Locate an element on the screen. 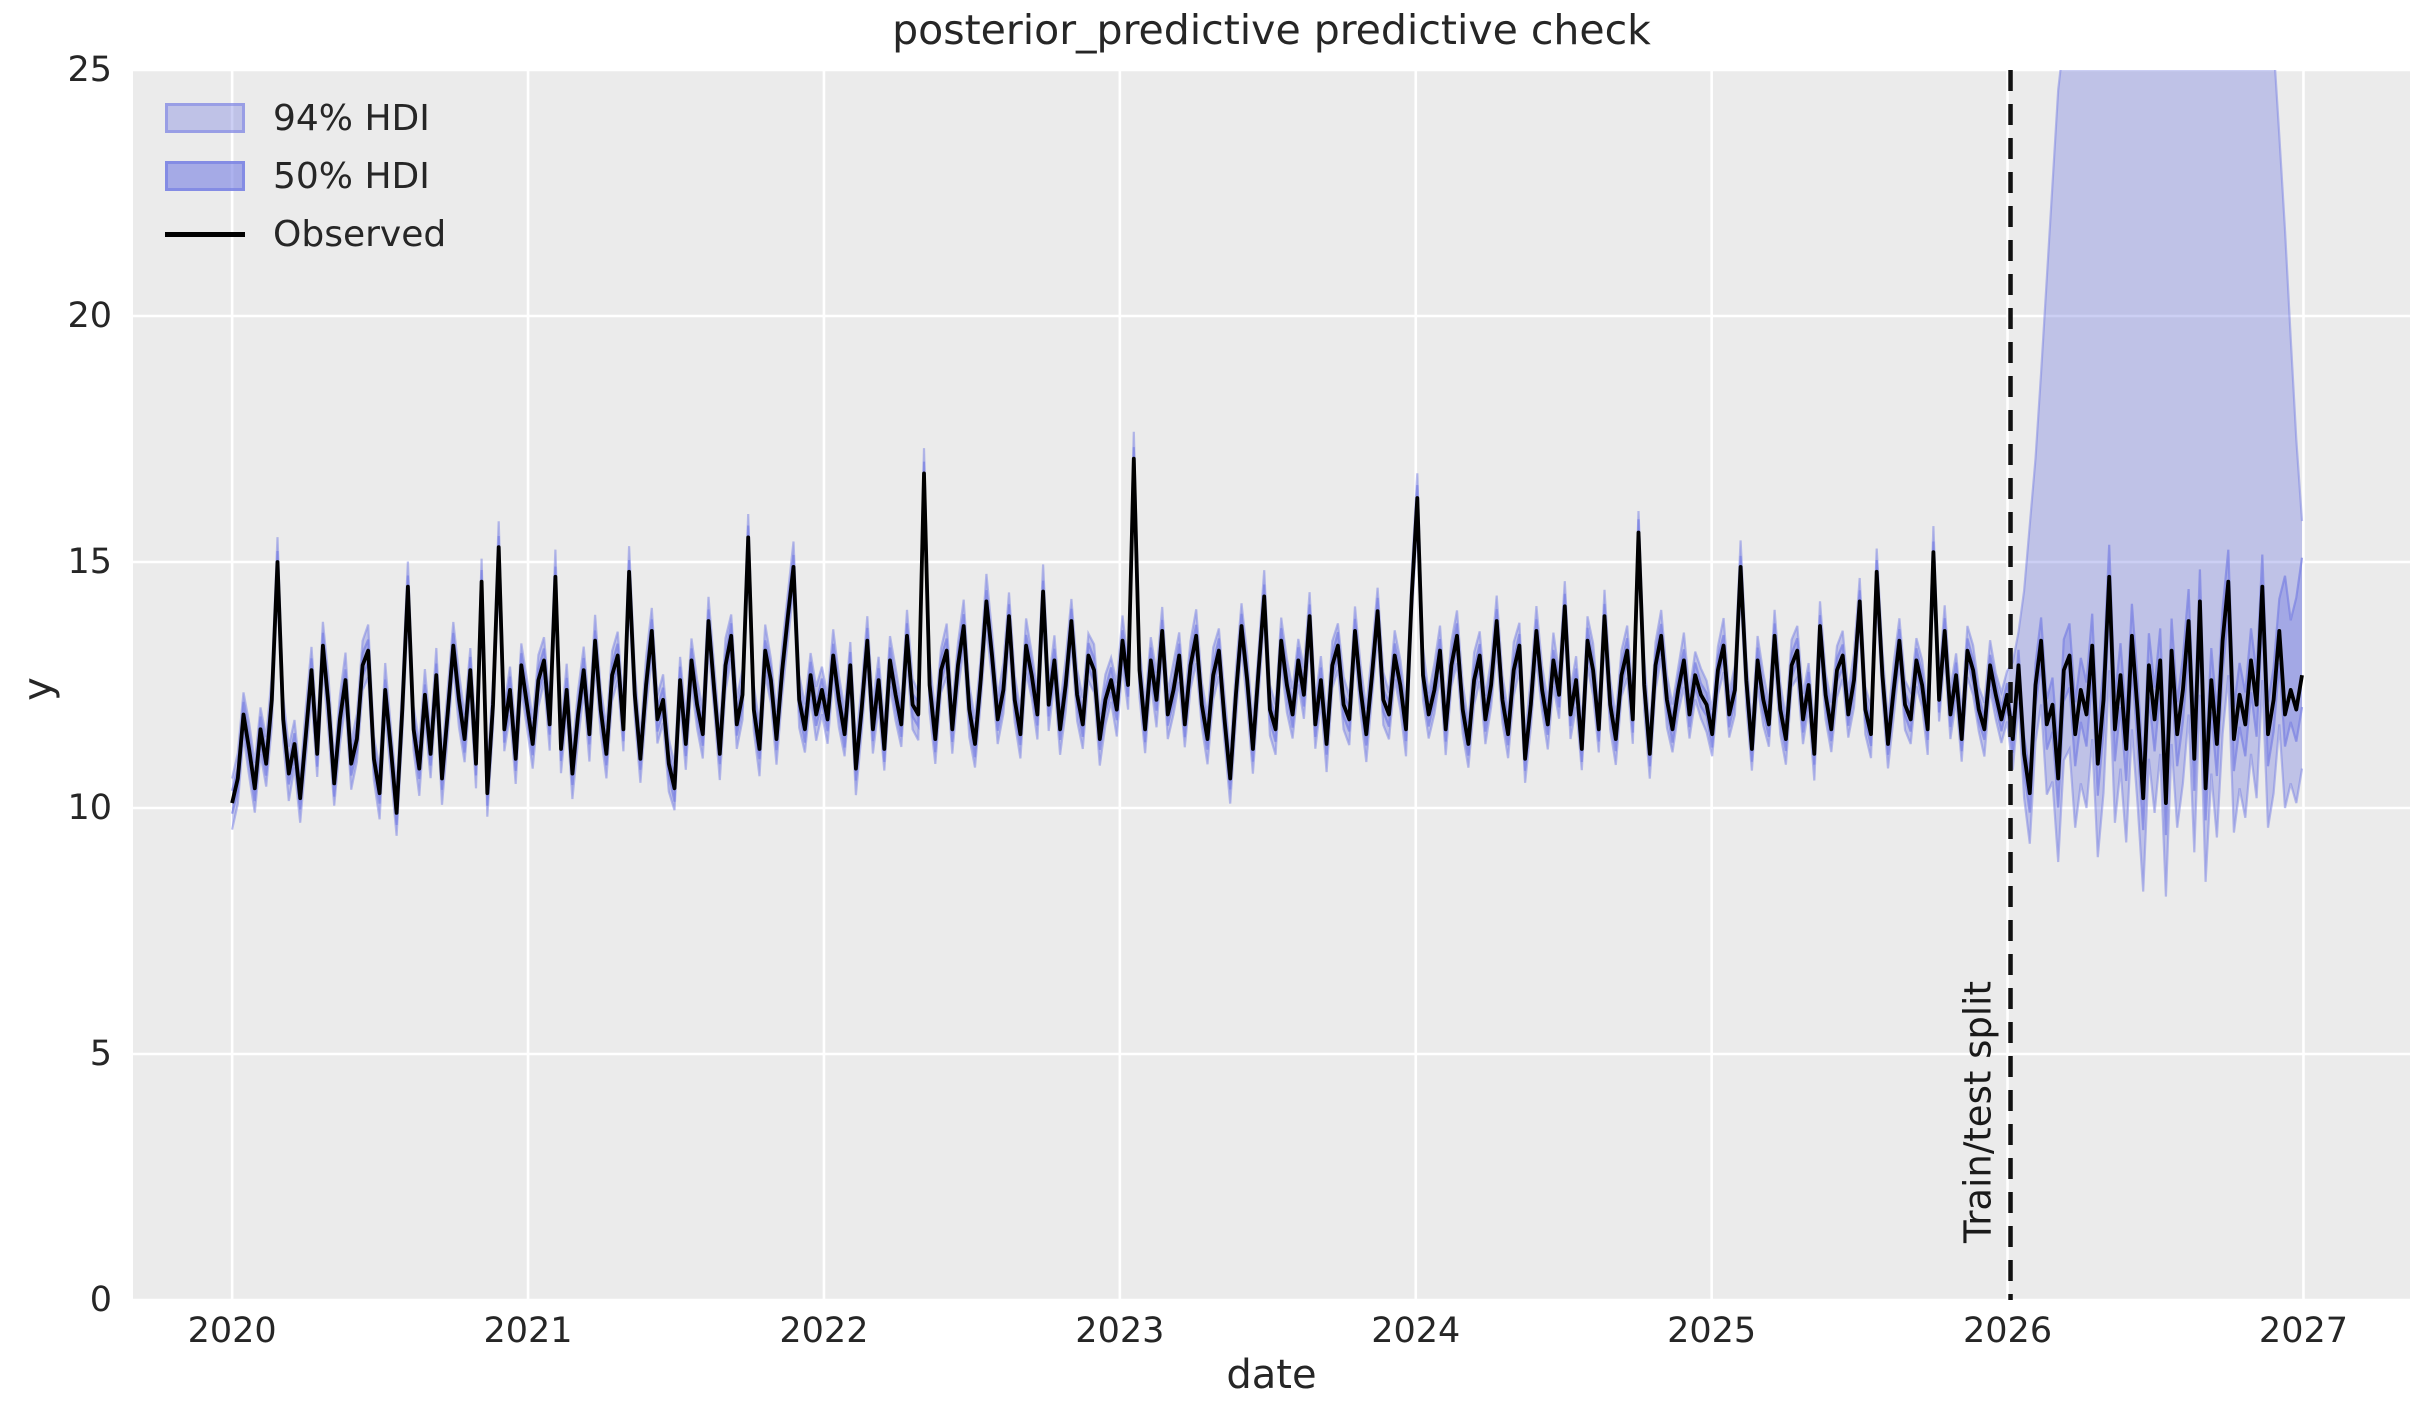 This screenshot has width=2423, height=1423. x-tick-label: 2024 is located at coordinates (1416, 1331).